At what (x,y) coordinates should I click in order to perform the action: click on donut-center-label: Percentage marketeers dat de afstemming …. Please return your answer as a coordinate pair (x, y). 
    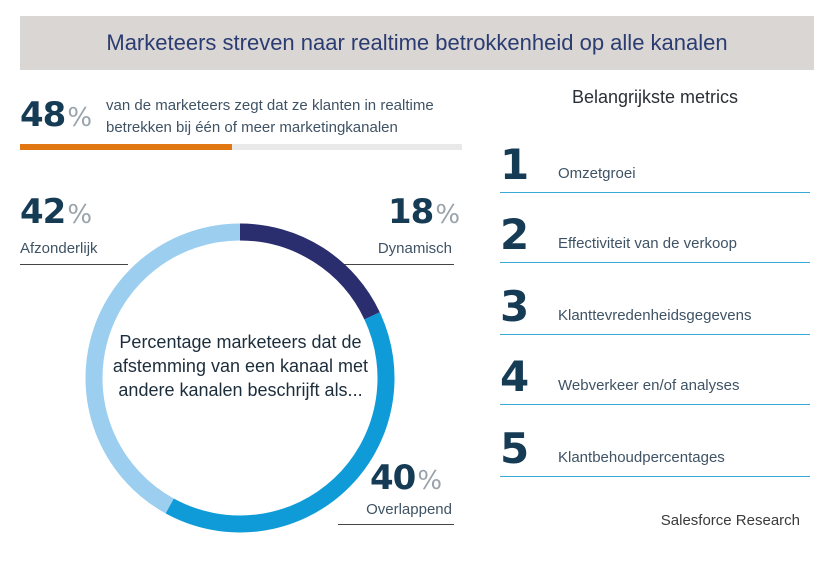
    Looking at the image, I should click on (240, 366).